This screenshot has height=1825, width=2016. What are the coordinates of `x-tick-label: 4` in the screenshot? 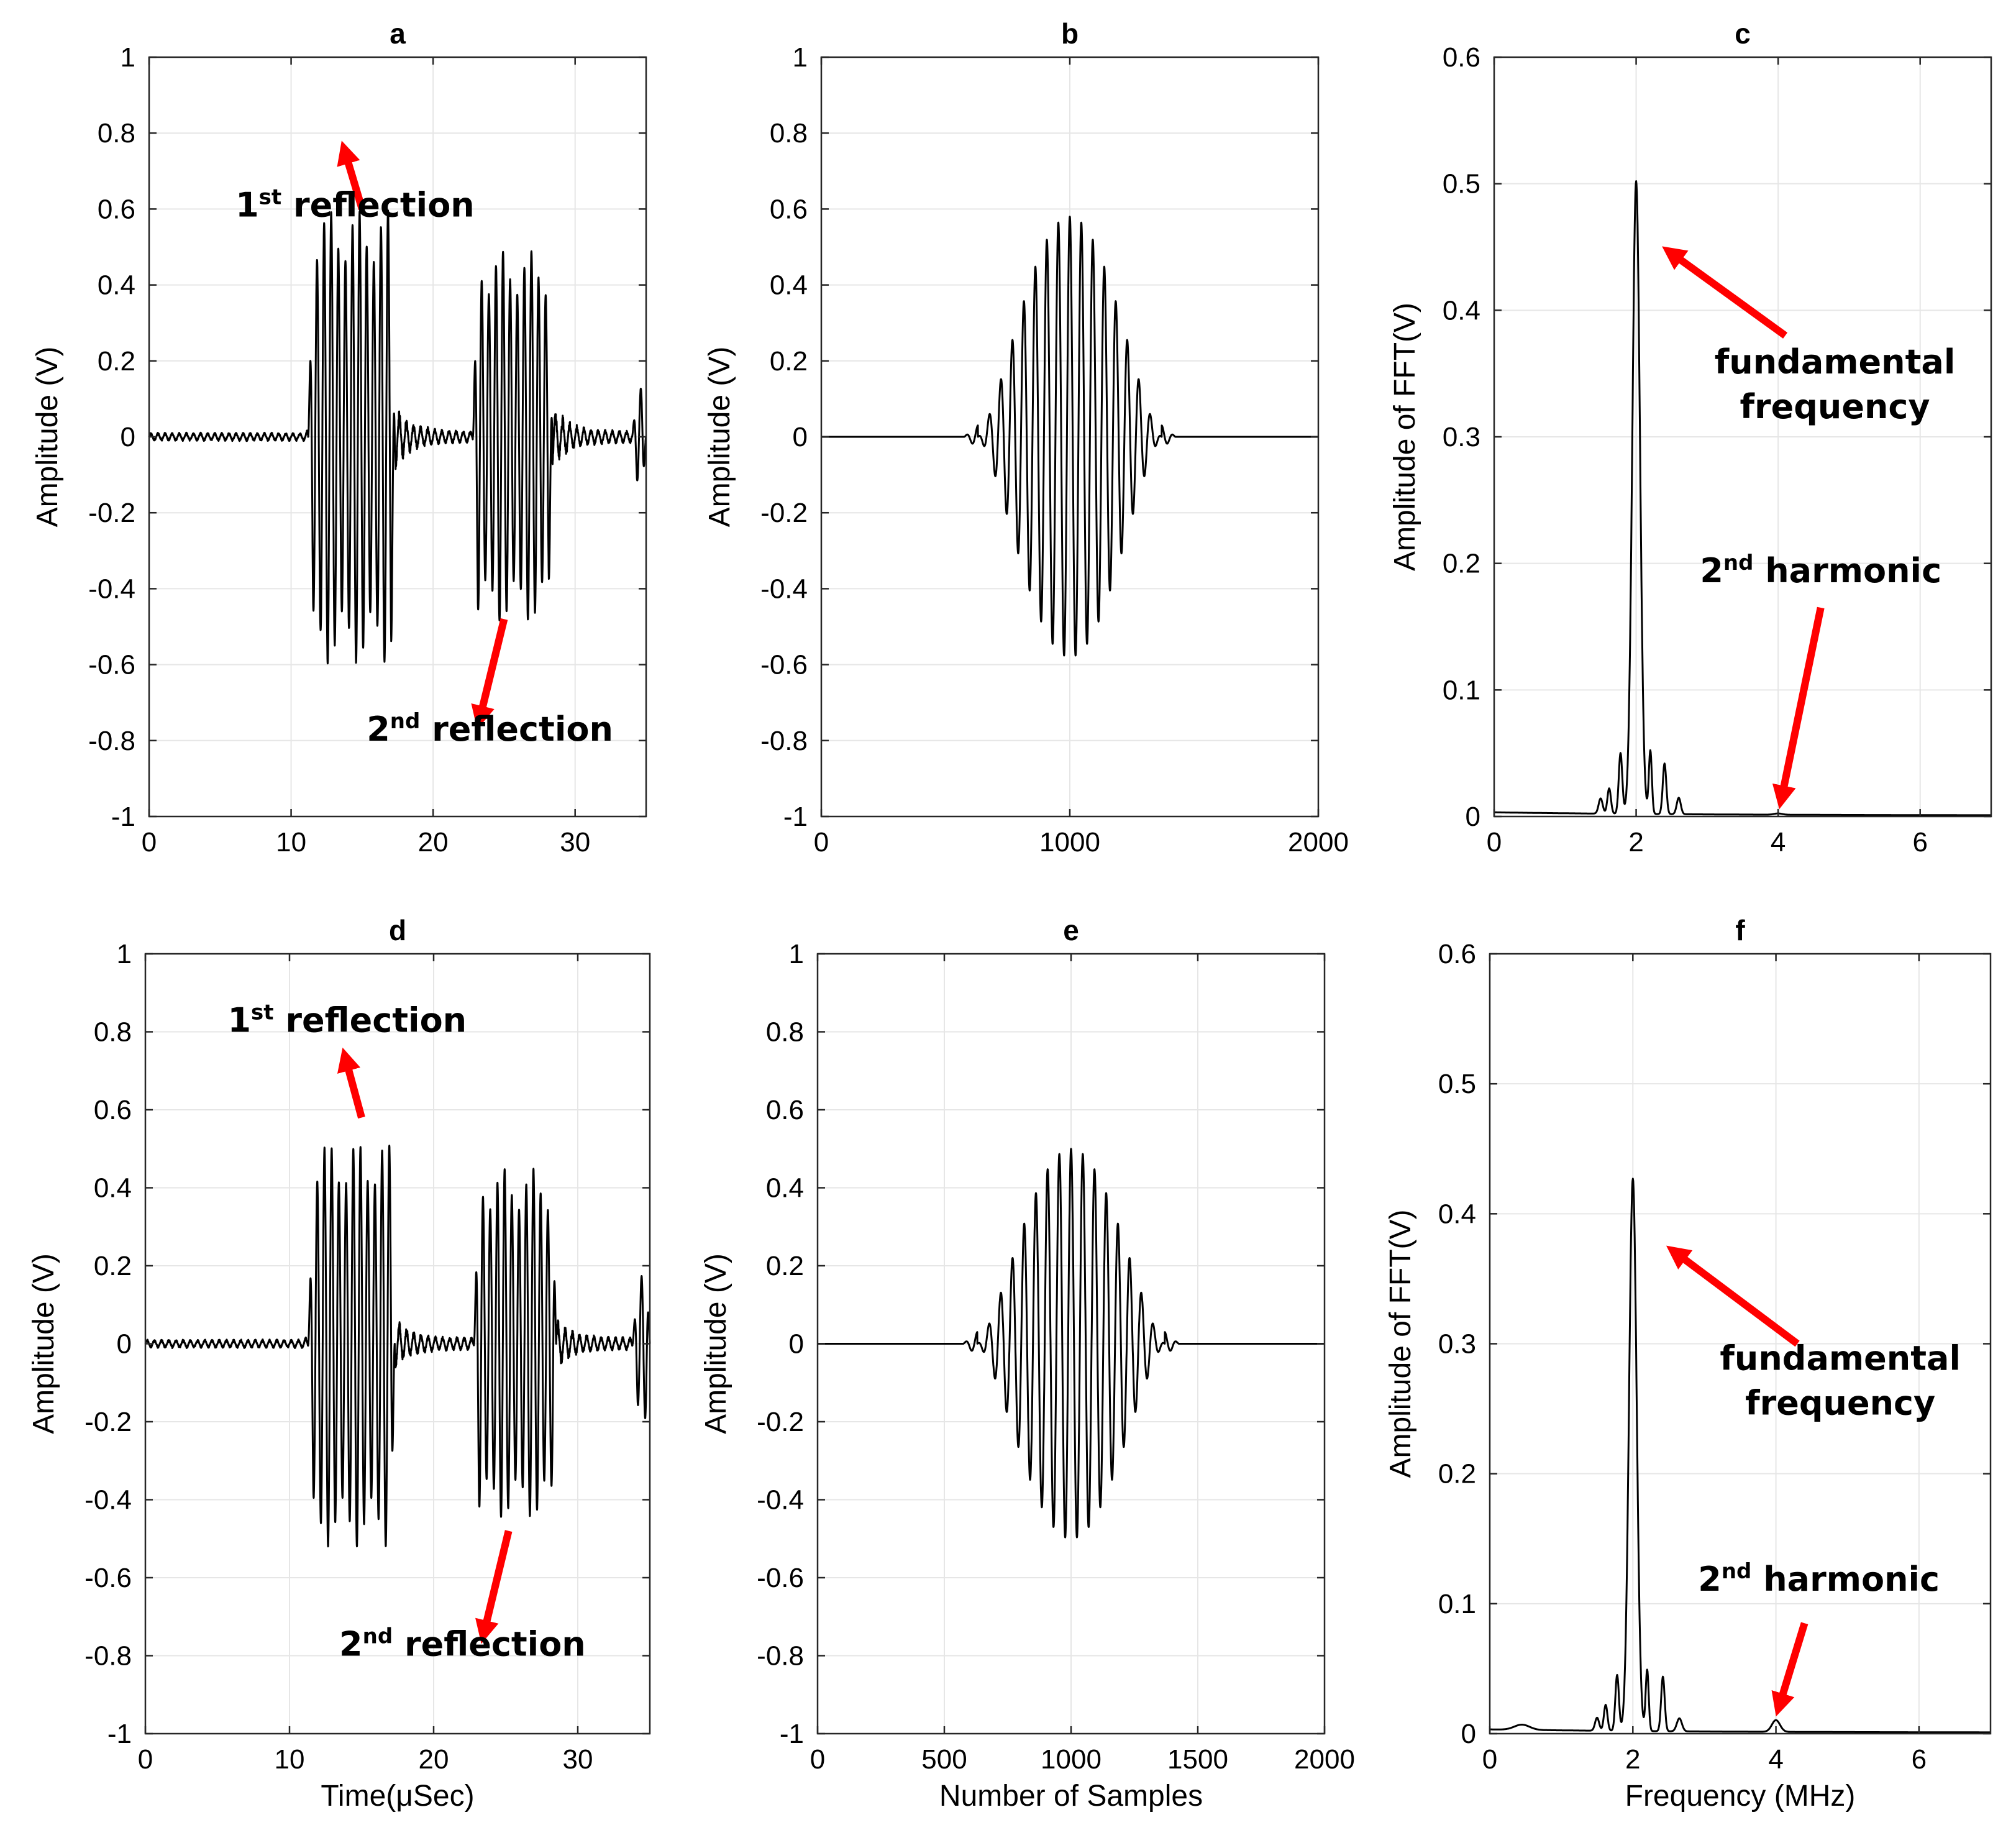 It's located at (1775, 1759).